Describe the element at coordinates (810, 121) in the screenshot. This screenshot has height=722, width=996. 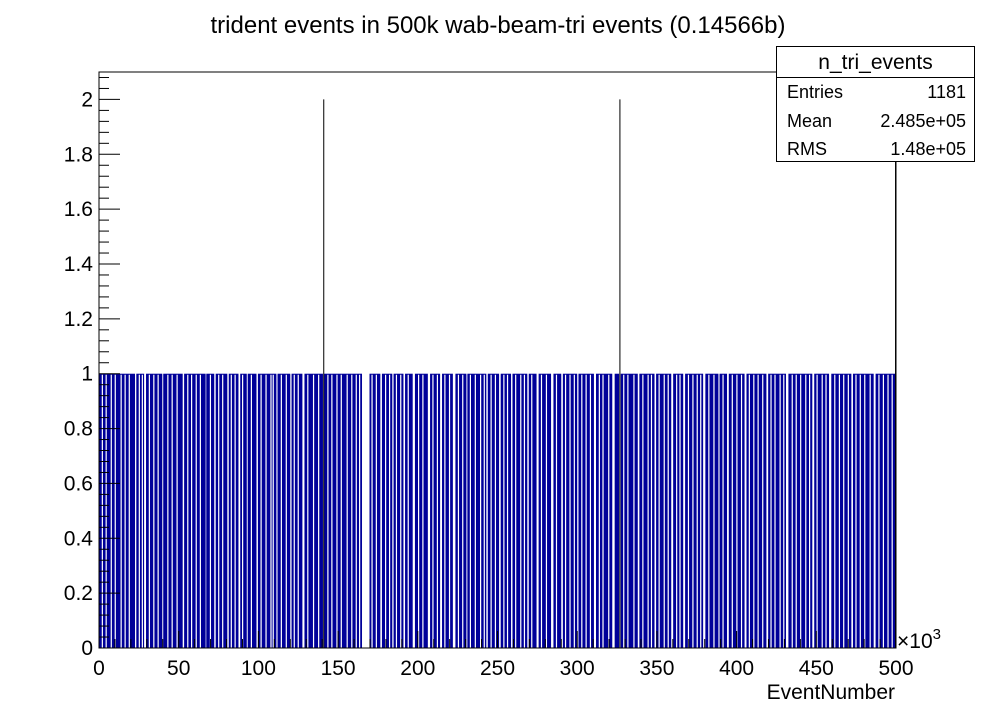
I see `stats-label: Mean` at that location.